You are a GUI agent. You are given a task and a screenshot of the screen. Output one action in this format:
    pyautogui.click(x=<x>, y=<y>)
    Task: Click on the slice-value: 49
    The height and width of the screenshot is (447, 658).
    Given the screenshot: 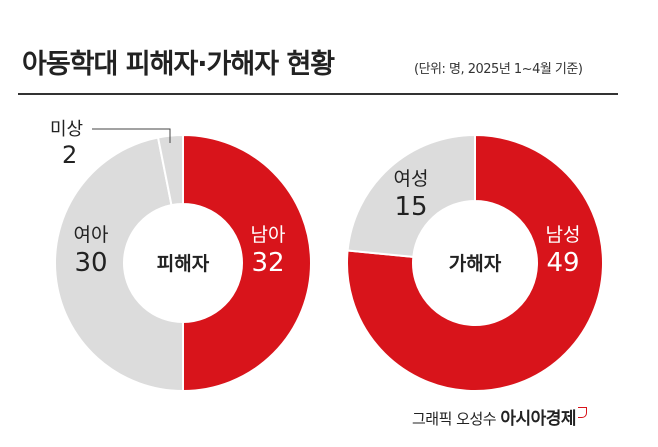 What is the action you would take?
    pyautogui.click(x=562, y=263)
    